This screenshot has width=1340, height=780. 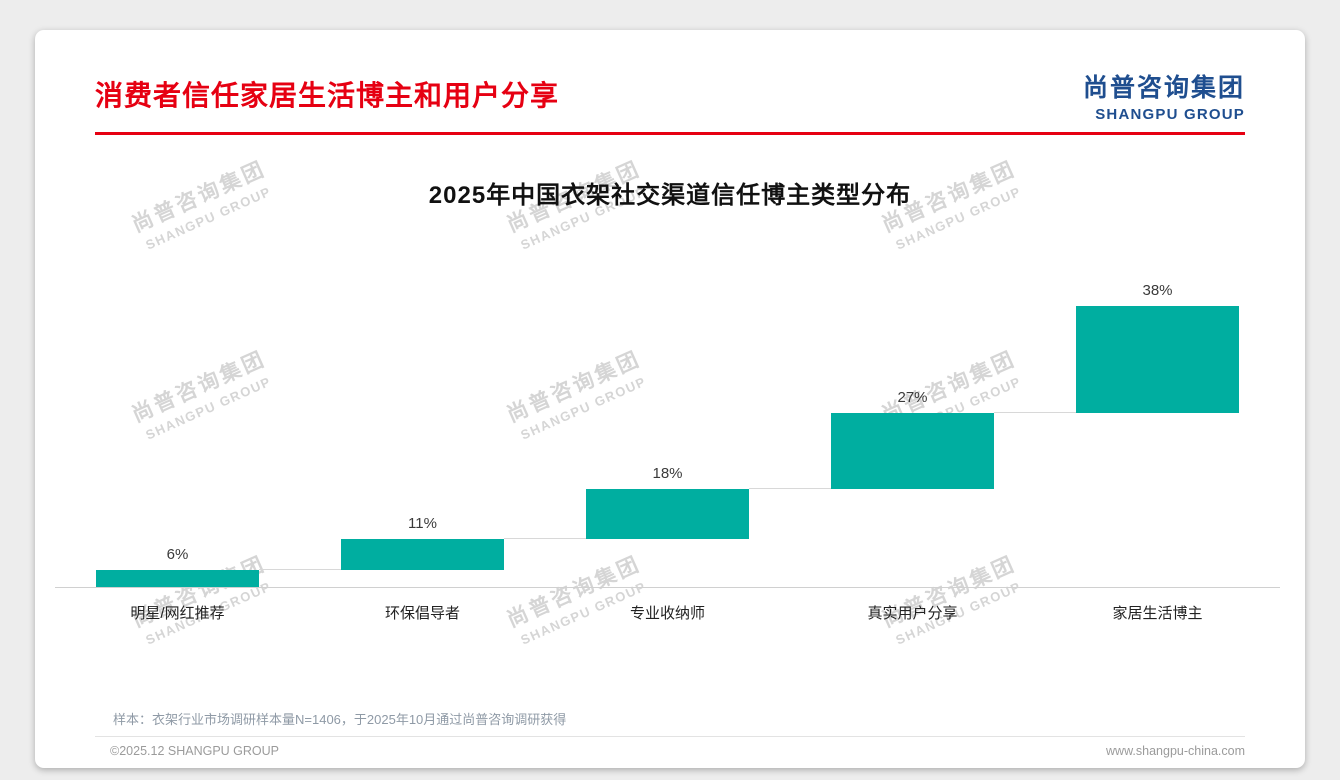 I want to click on sample-note: 样本：衣架行业市场调研样本量N=1406，于2025年10月通过尚普咨询调研获得, so click(x=340, y=719).